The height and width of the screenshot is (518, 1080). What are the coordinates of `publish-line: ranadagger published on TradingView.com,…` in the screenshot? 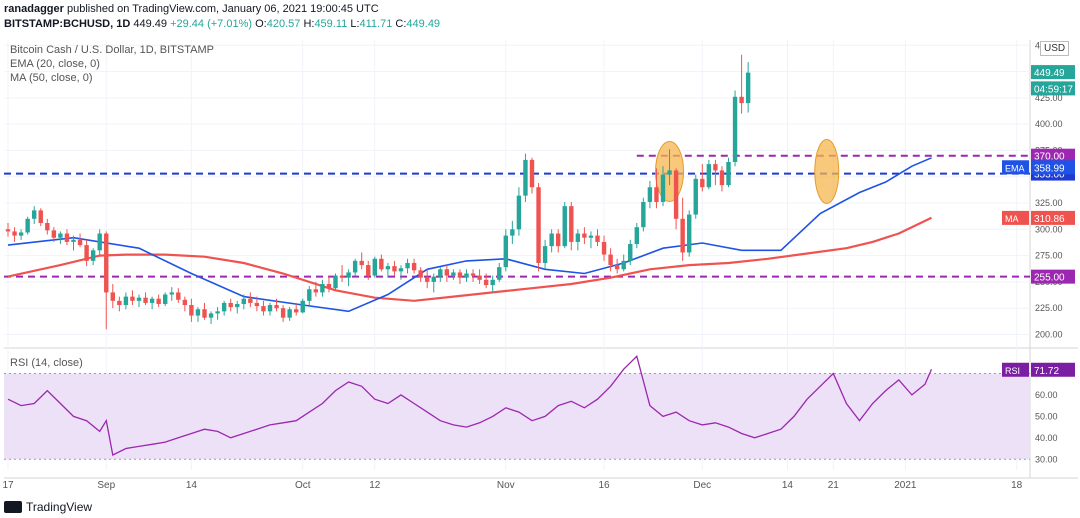 It's located at (191, 9).